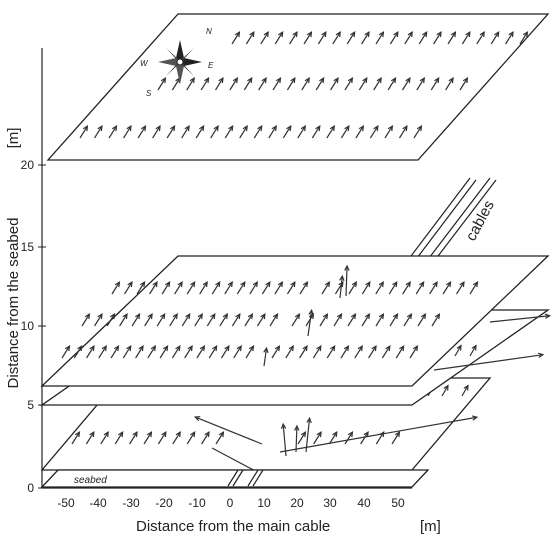 The height and width of the screenshot is (549, 560). Describe the element at coordinates (233, 526) in the screenshot. I see `x-axis-title: Distance from the main cable` at that location.